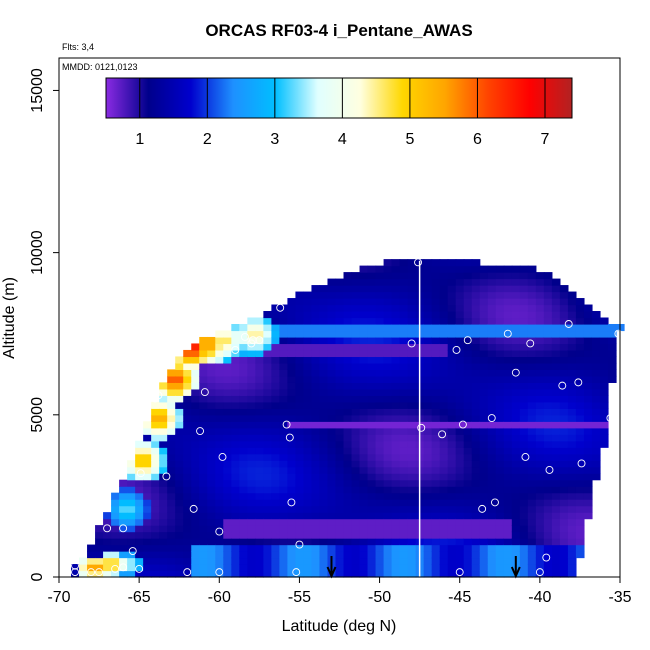  I want to click on x-axis: -70 -65 -60 -55 -50 -45 -40 -35, so click(339, 591).